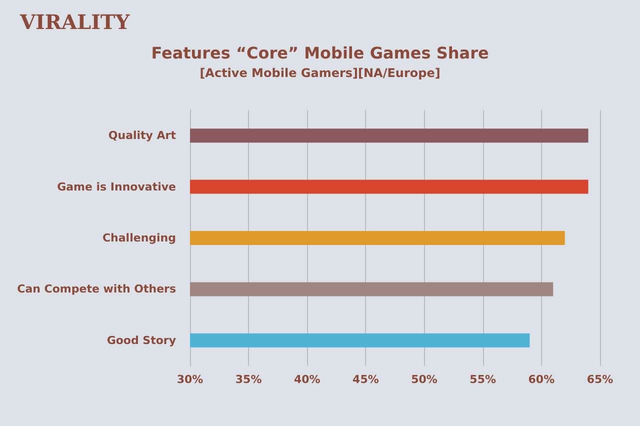 This screenshot has height=426, width=640. I want to click on y-tick-label: Good Story, so click(141, 340).